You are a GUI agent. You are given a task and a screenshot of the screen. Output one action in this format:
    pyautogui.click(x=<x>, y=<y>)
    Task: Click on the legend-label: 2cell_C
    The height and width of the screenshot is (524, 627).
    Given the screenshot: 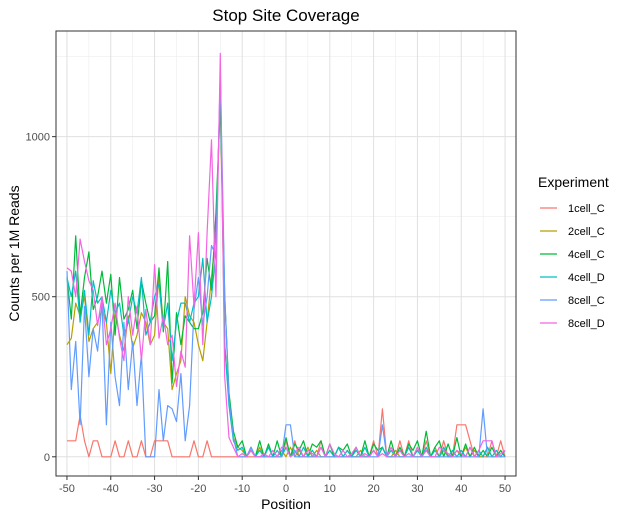 What is the action you would take?
    pyautogui.click(x=586, y=232)
    